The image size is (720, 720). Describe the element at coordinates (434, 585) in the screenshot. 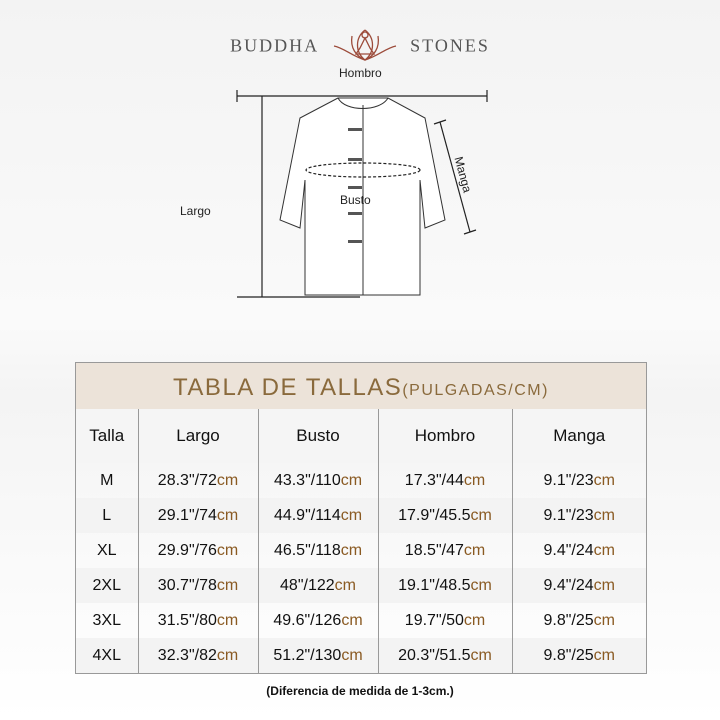

I see `cell-value: 19.1"/48.5` at that location.